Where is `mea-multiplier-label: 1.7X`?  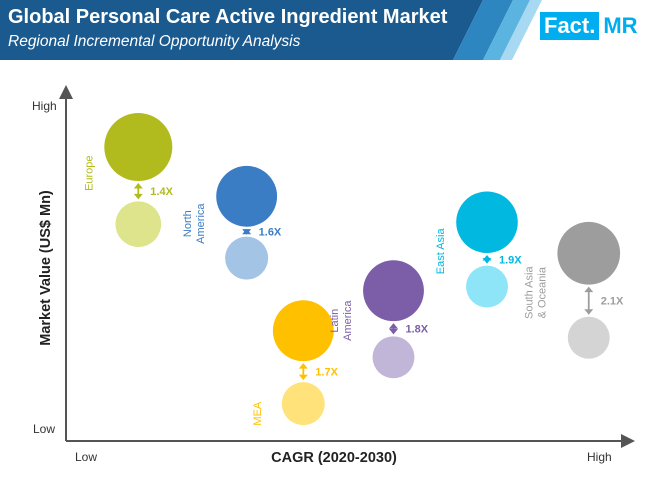 mea-multiplier-label: 1.7X is located at coordinates (326, 373).